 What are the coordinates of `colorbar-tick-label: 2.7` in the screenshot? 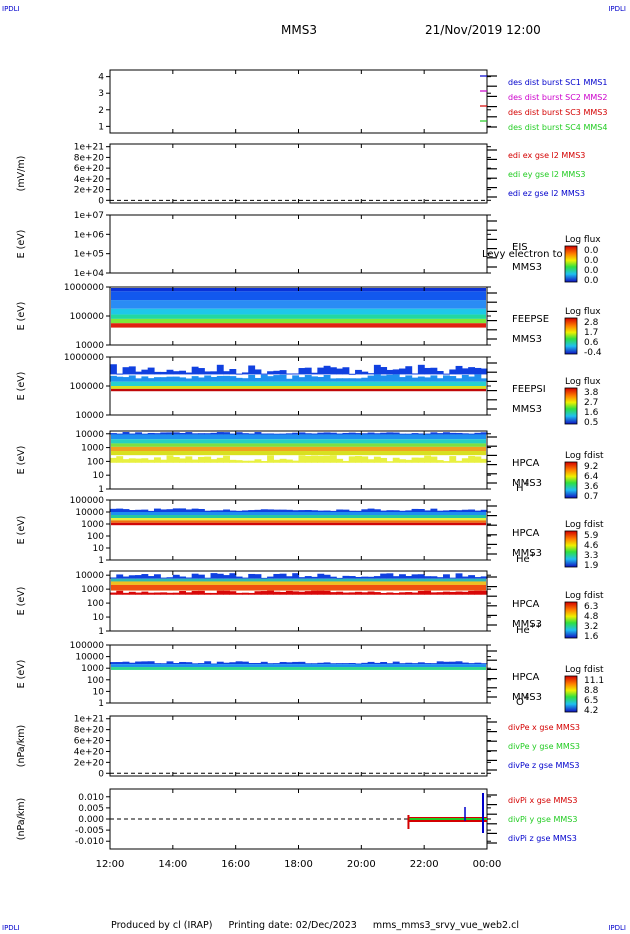 It's located at (591, 403).